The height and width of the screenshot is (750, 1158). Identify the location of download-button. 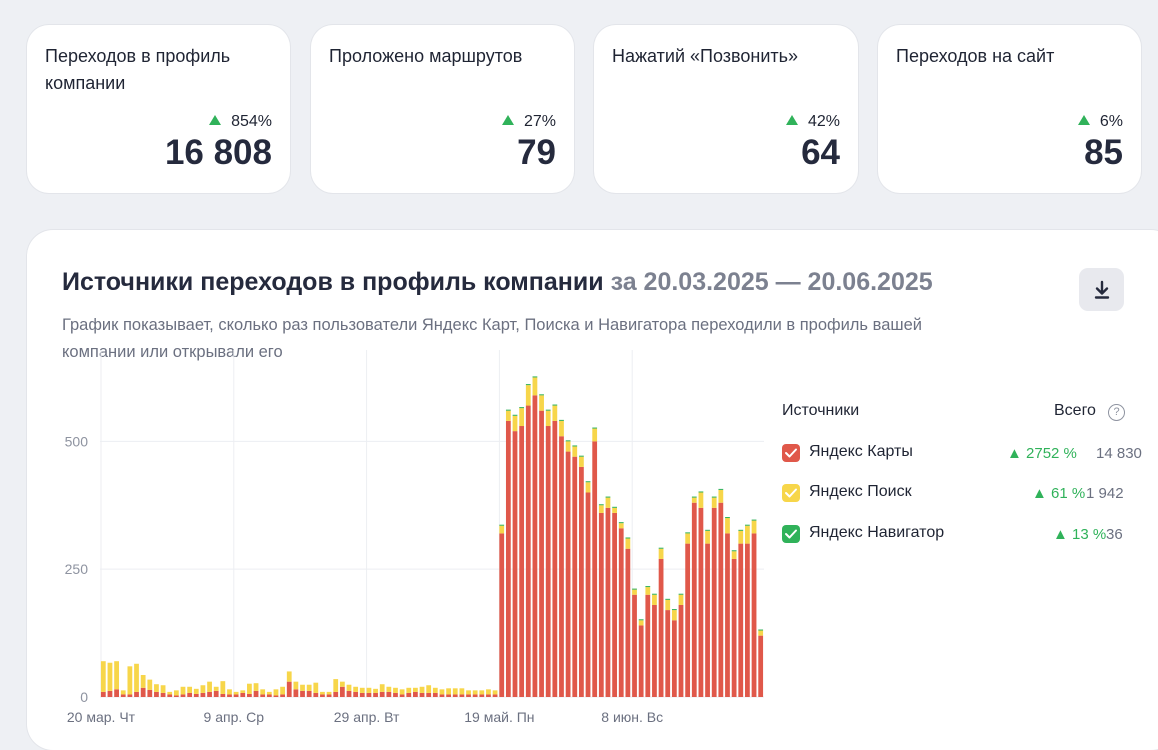
(1101, 289).